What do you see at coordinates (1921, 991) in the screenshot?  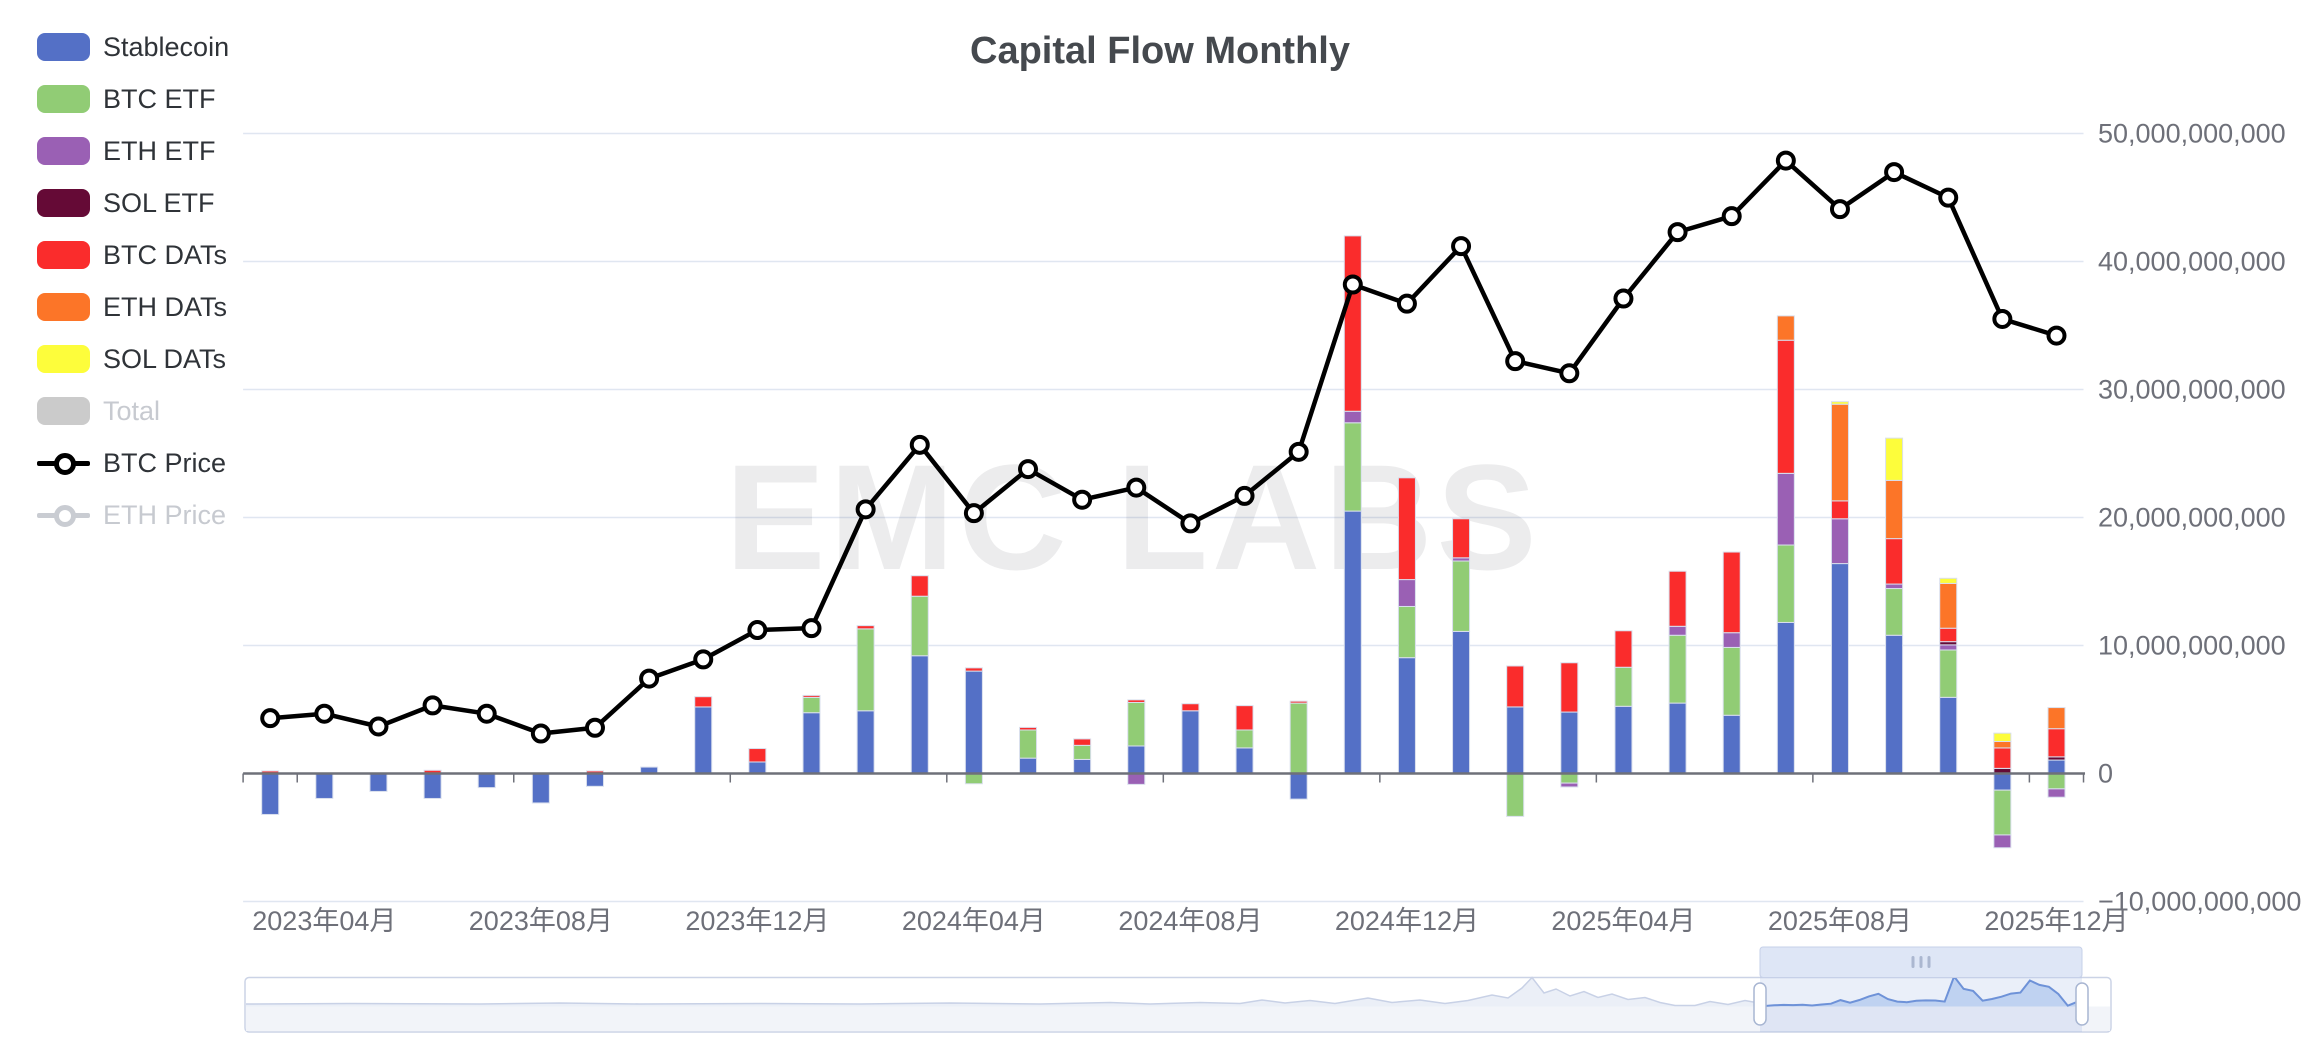 I see `navigator-selected-area` at bounding box center [1921, 991].